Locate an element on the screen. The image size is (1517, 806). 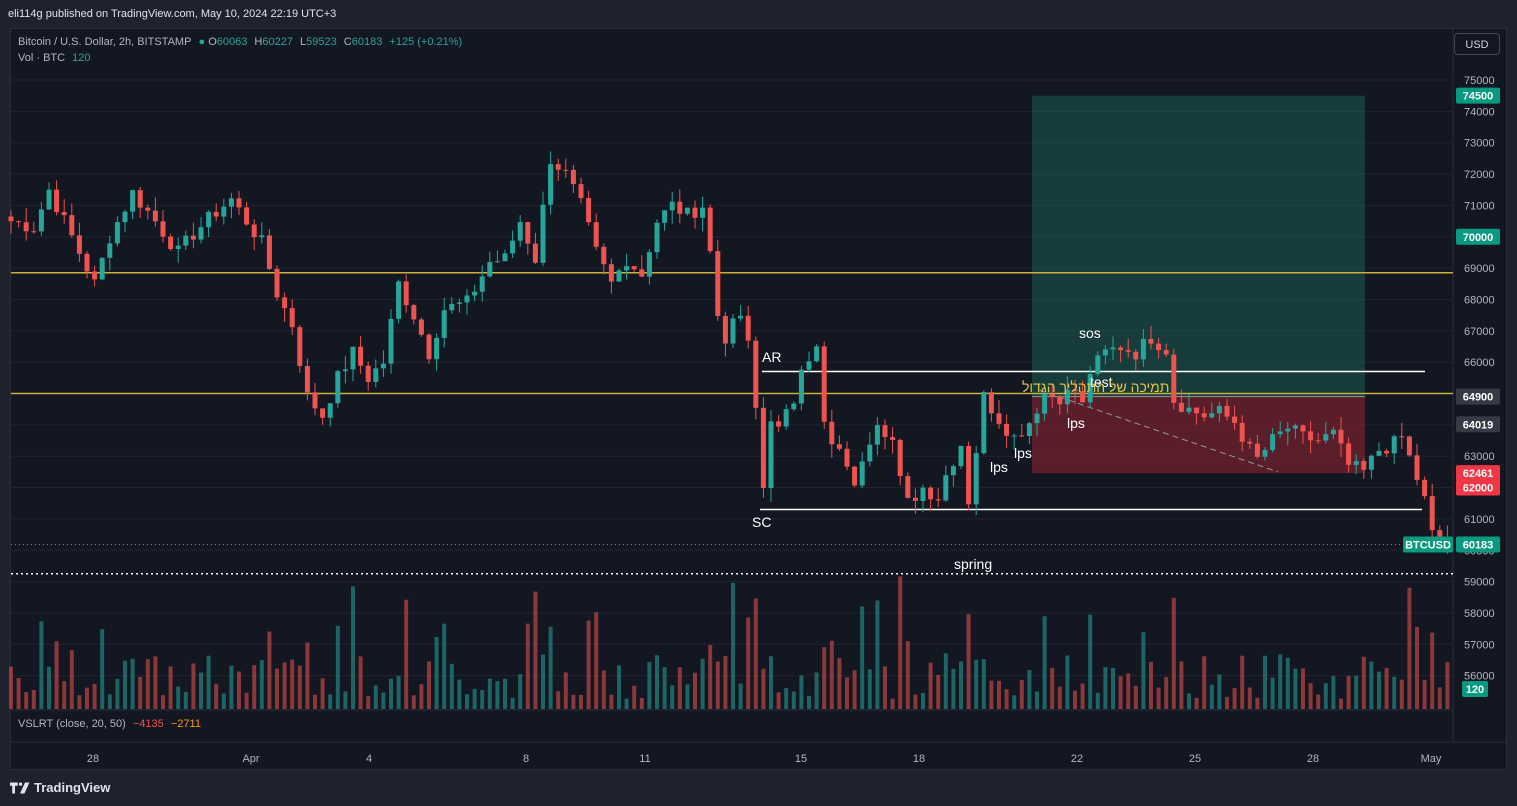
currency-button: USD is located at coordinates (1477, 44).